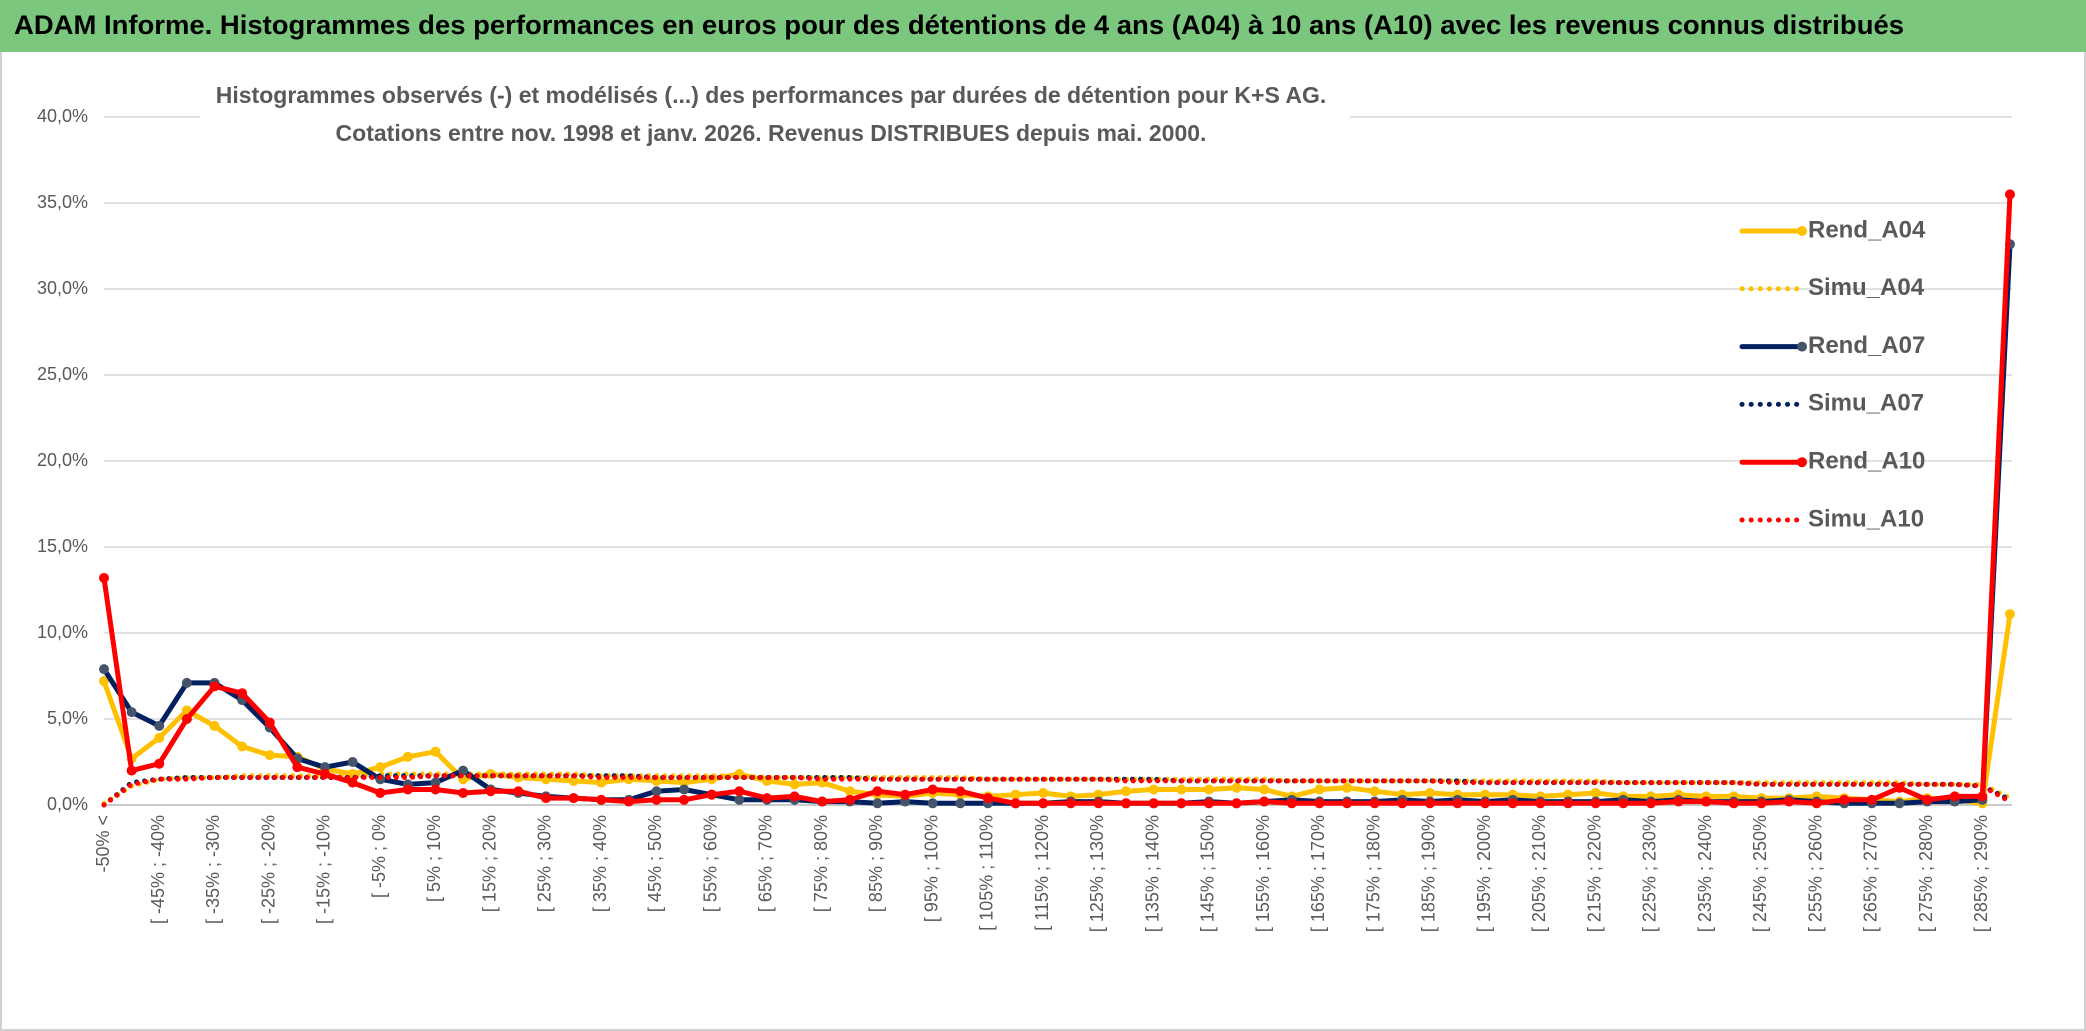 The height and width of the screenshot is (1031, 2086). What do you see at coordinates (103, 844) in the screenshot?
I see `x-tick-label: -50% <` at bounding box center [103, 844].